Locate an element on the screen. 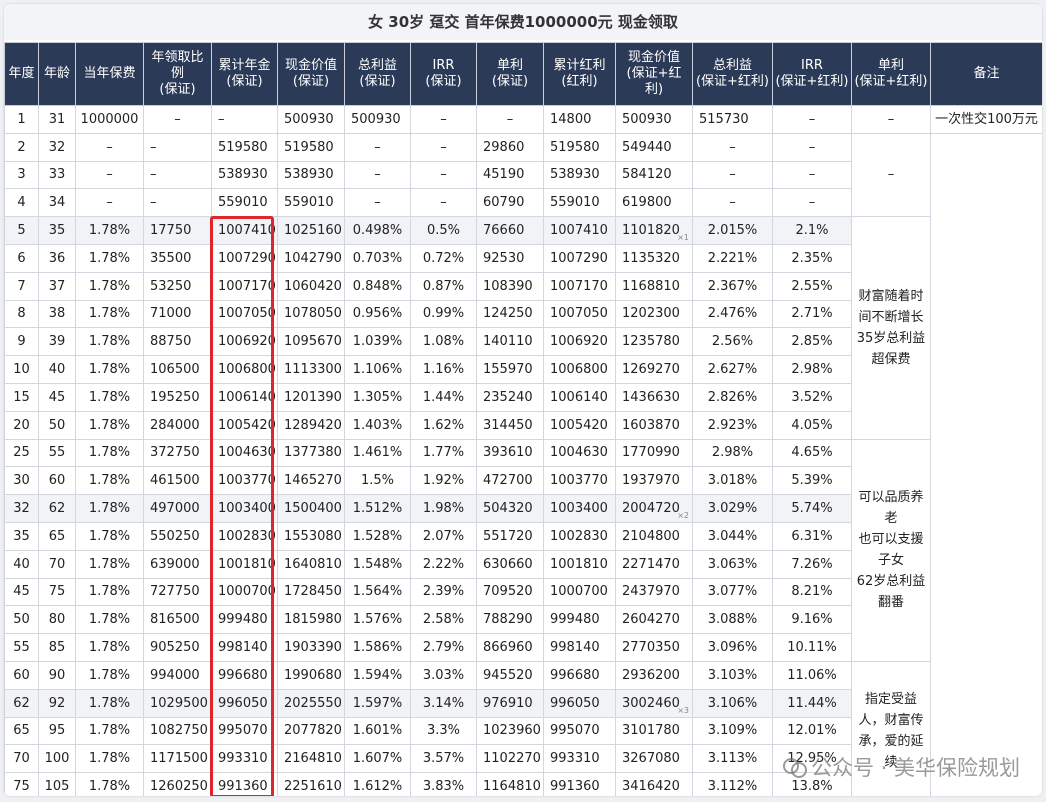  cell-value: 1029500 is located at coordinates (179, 703).